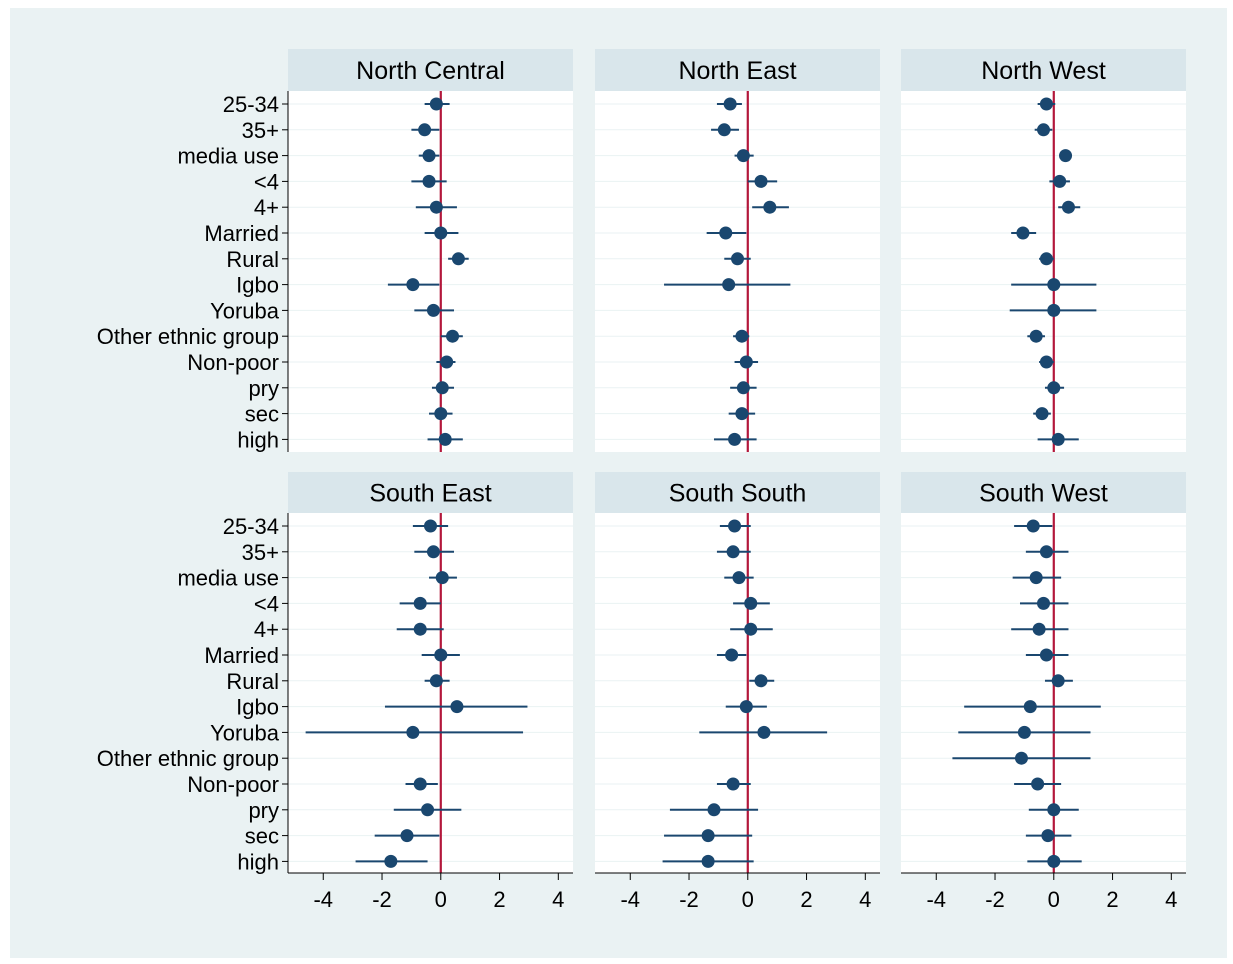 The height and width of the screenshot is (964, 1233). I want to click on panel-strip-south-west, so click(1043, 492).